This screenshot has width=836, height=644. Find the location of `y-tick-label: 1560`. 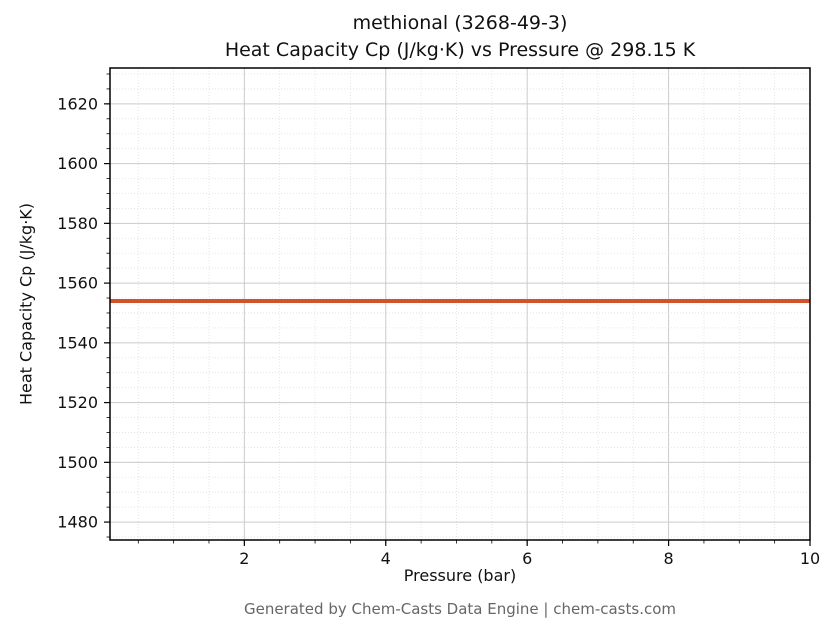

y-tick-label: 1560 is located at coordinates (77, 283).